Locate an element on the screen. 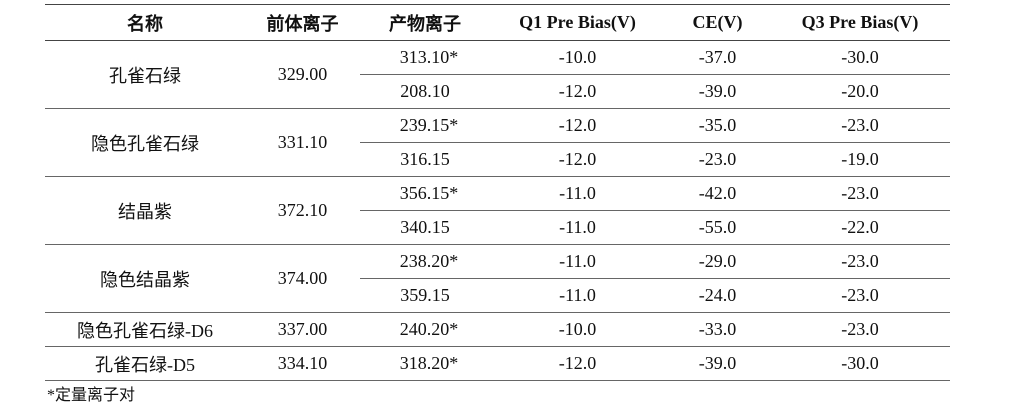  precursor-ion: 337.00 is located at coordinates (302, 329).